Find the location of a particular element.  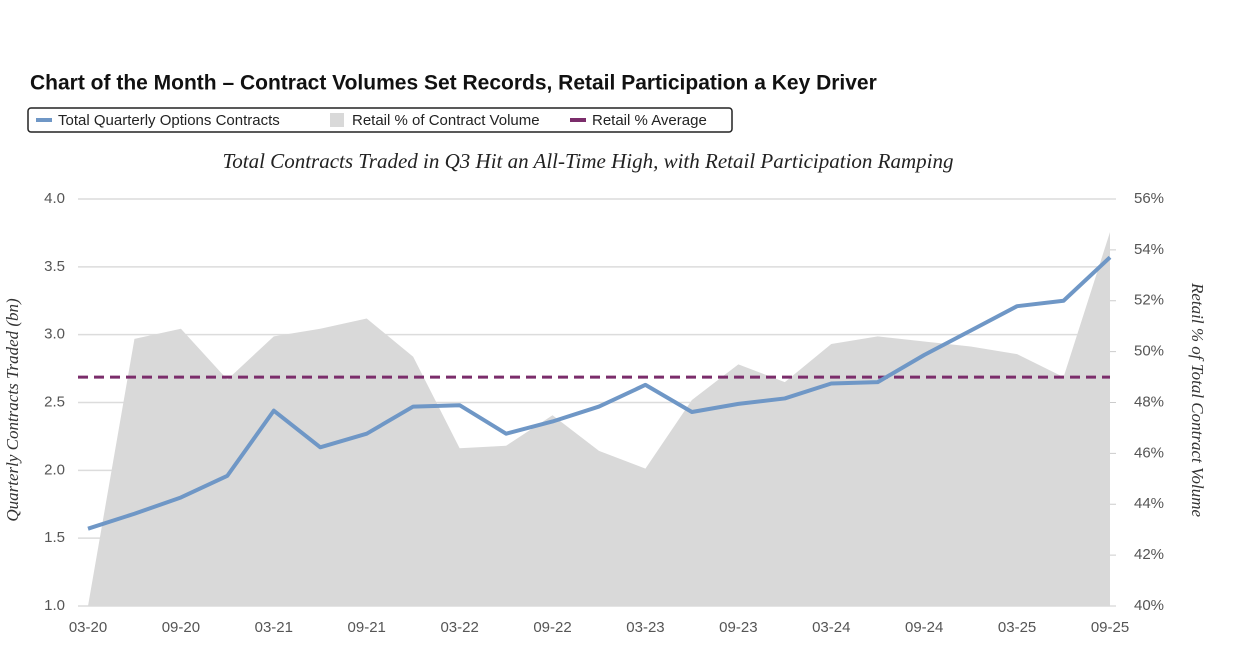

y2-tick-label: 50% is located at coordinates (1149, 351).